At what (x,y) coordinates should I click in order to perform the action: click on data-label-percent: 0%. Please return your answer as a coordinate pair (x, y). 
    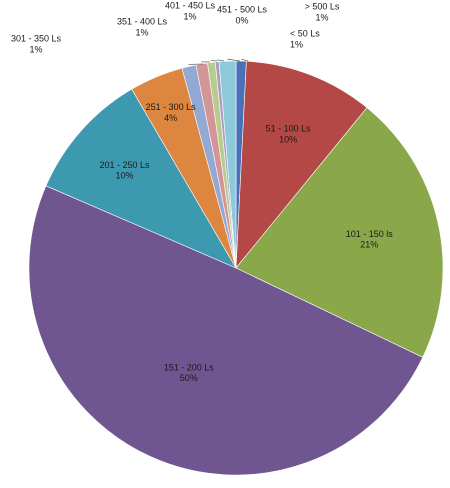
    Looking at the image, I should click on (241, 20).